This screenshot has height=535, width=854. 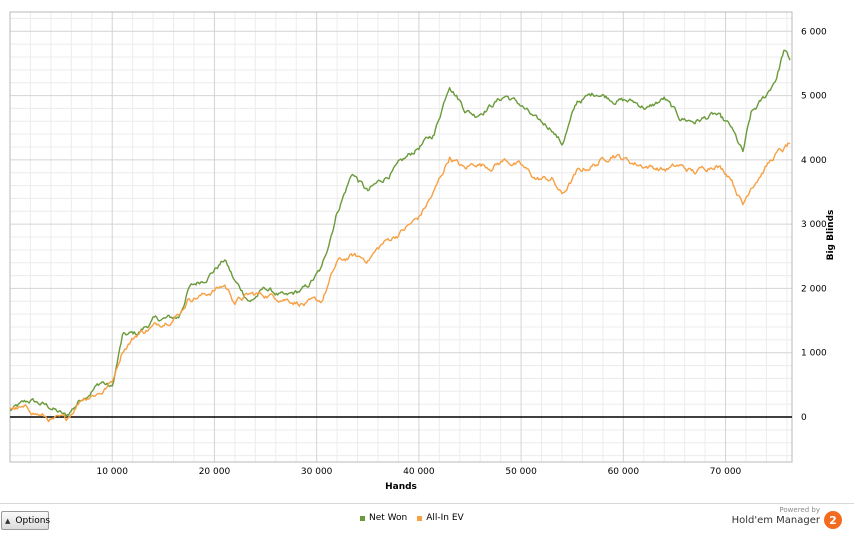 I want to click on legend-swatch-net-won, so click(x=362, y=518).